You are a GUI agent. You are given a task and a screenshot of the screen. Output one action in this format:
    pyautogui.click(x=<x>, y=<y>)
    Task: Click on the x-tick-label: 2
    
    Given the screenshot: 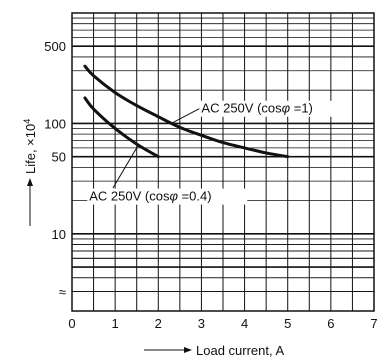 What is the action you would take?
    pyautogui.click(x=158, y=323)
    